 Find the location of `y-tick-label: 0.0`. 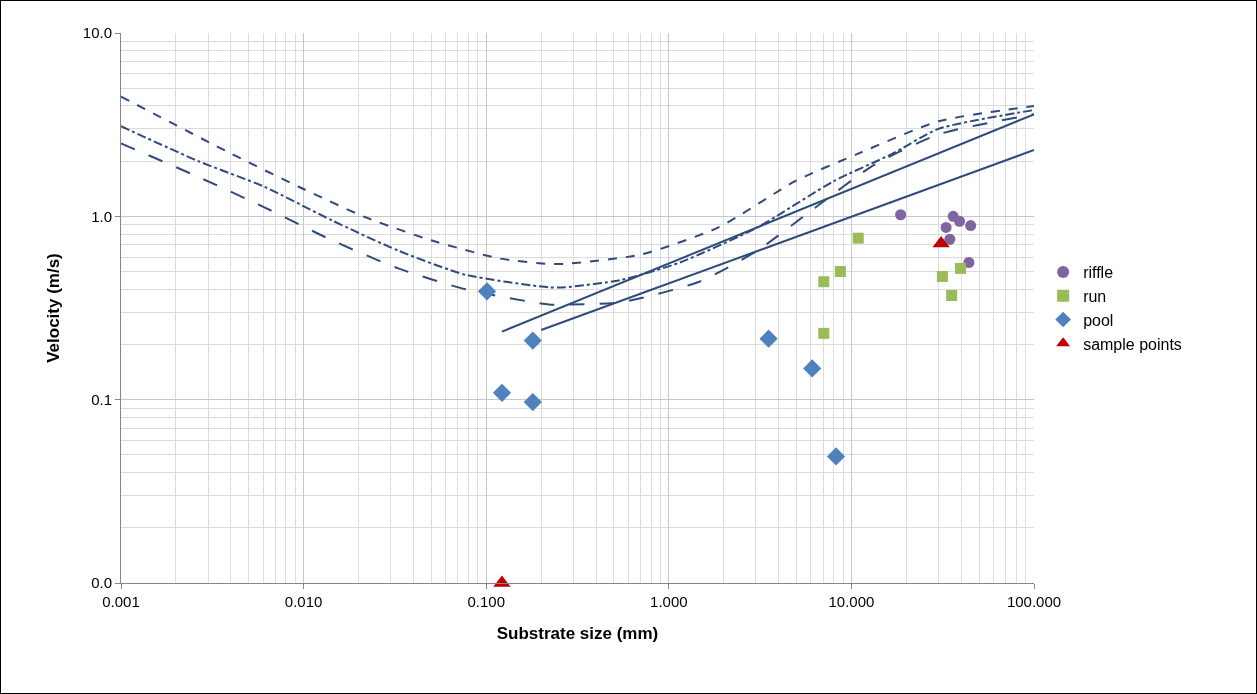

y-tick-label: 0.0 is located at coordinates (101, 583).